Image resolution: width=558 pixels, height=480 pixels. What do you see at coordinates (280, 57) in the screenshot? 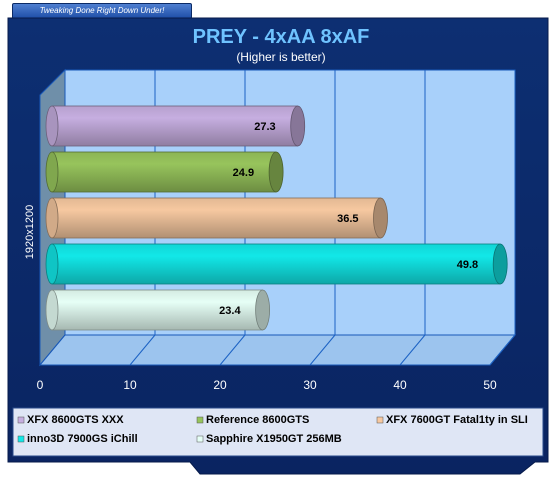
I see `chart-subtitle: (Higher is better)` at bounding box center [280, 57].